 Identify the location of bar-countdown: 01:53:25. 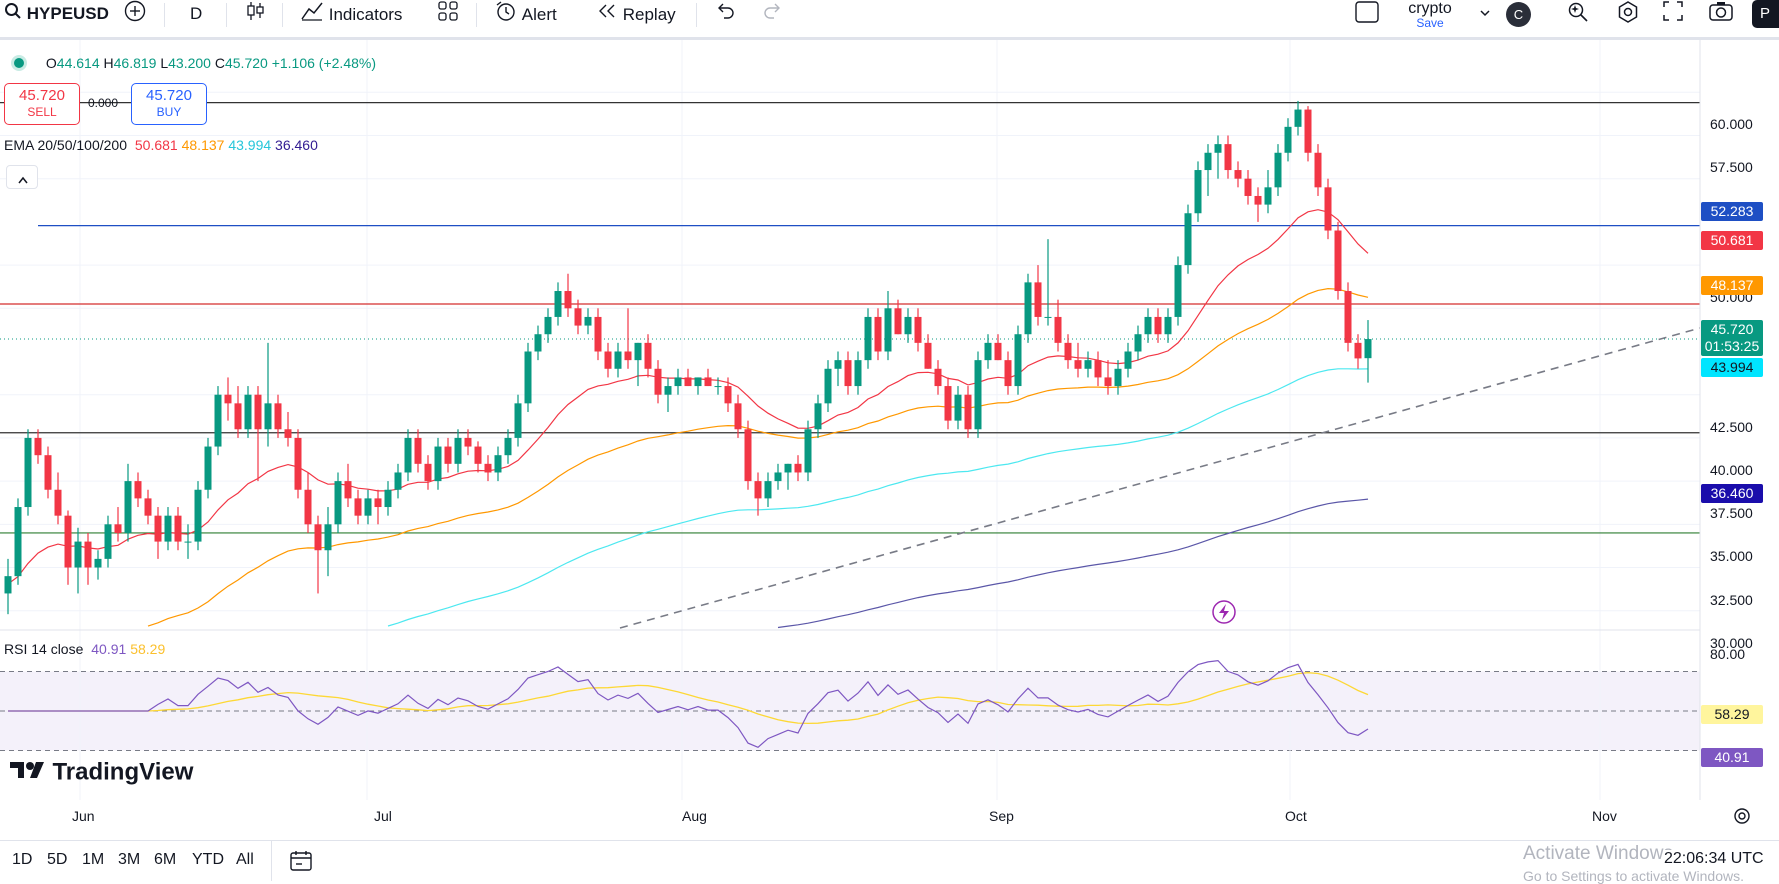
(1732, 346).